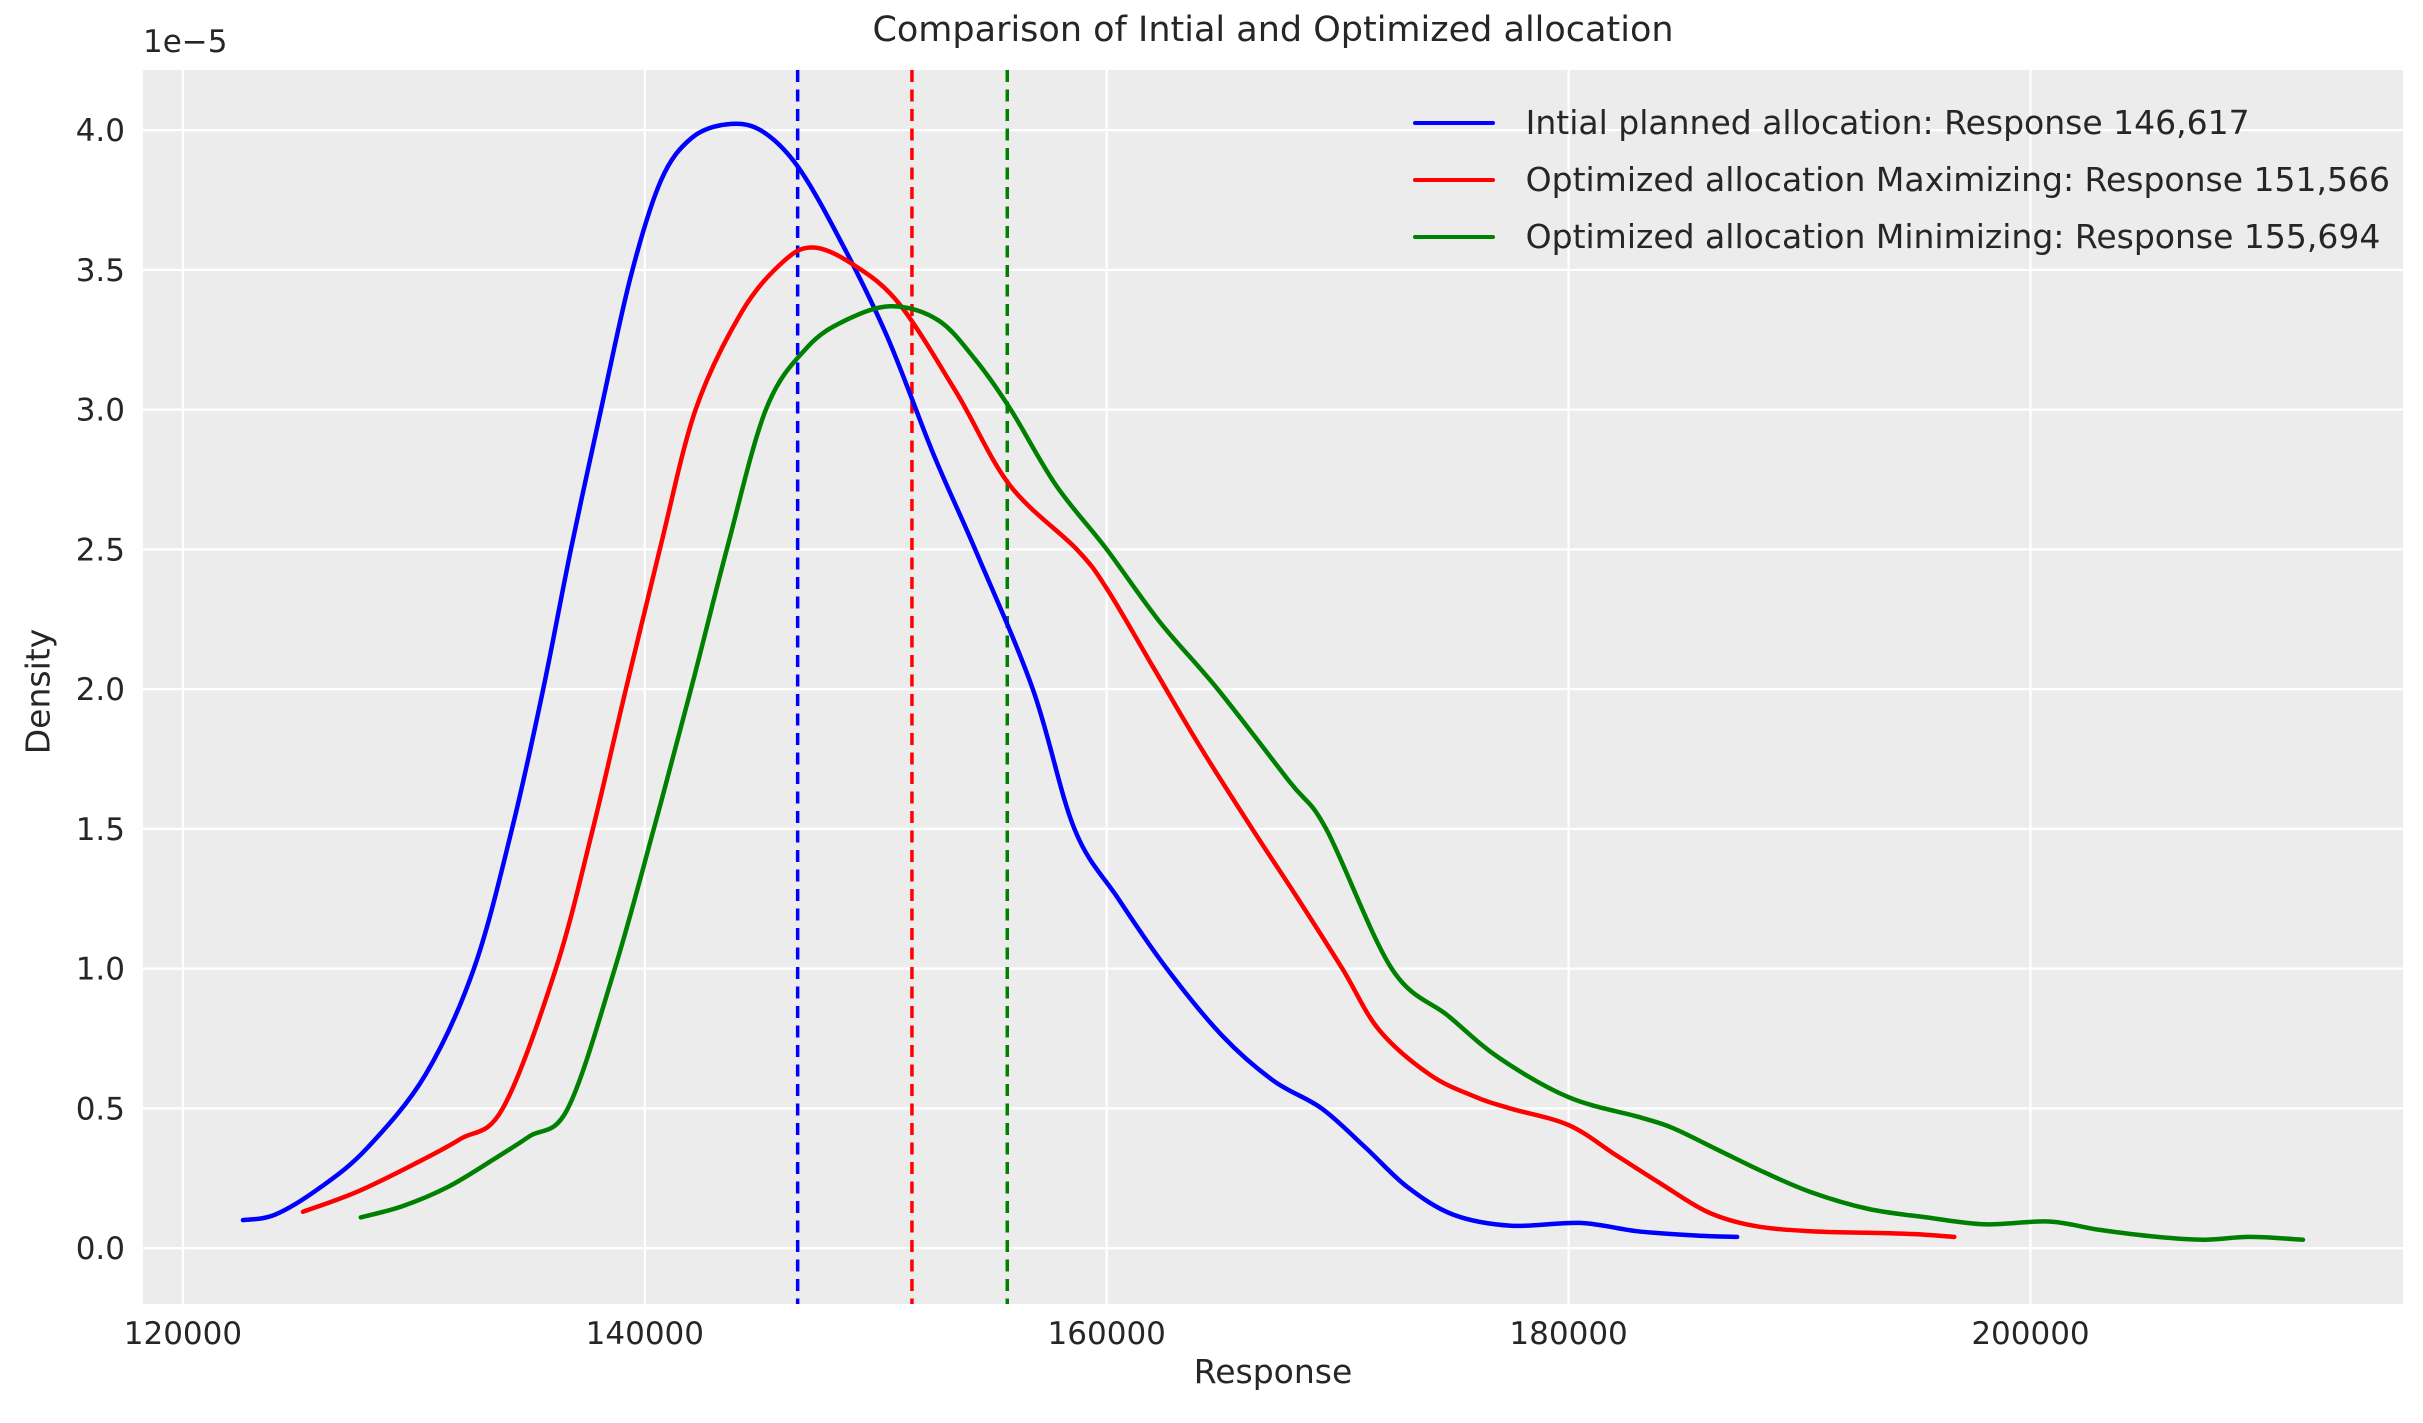  What do you see at coordinates (1273, 1371) in the screenshot?
I see `x-axis-label: Response` at bounding box center [1273, 1371].